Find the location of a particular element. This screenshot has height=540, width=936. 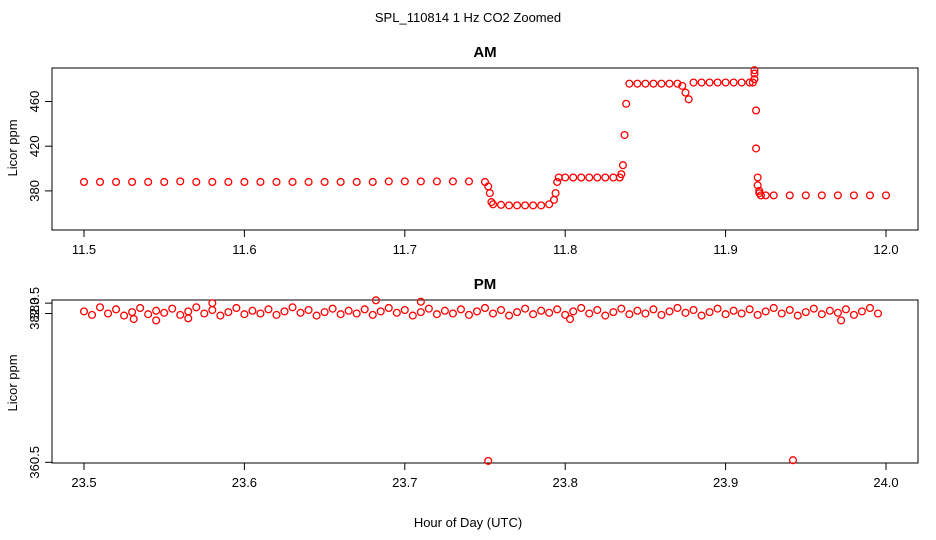

x-axis-label: Hour of Day (UTC) is located at coordinates (468, 522).